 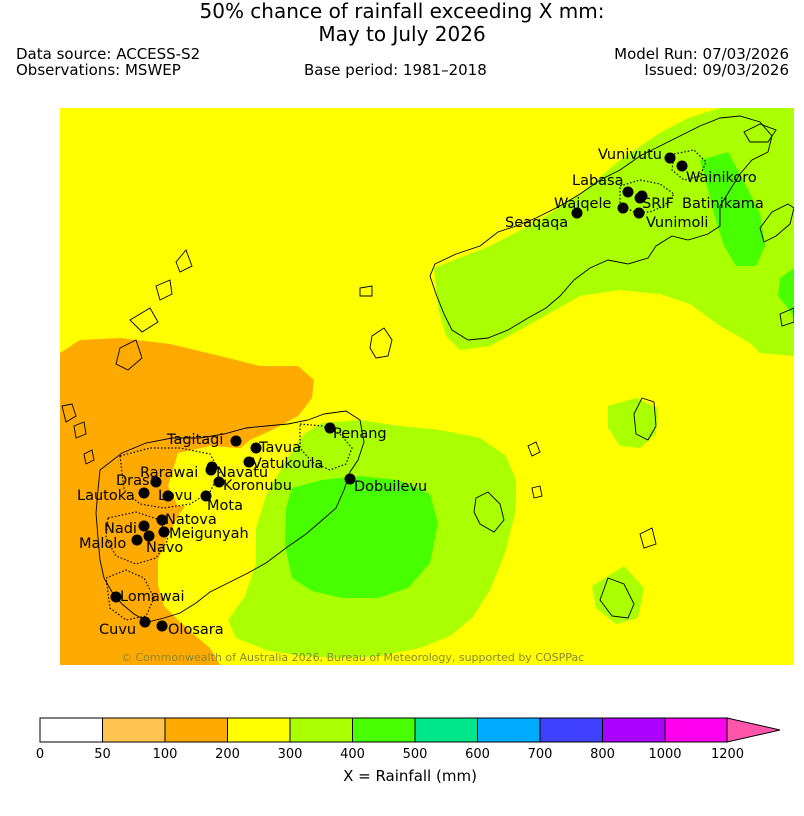 What do you see at coordinates (776, 223) in the screenshot?
I see `coastline-taveuni` at bounding box center [776, 223].